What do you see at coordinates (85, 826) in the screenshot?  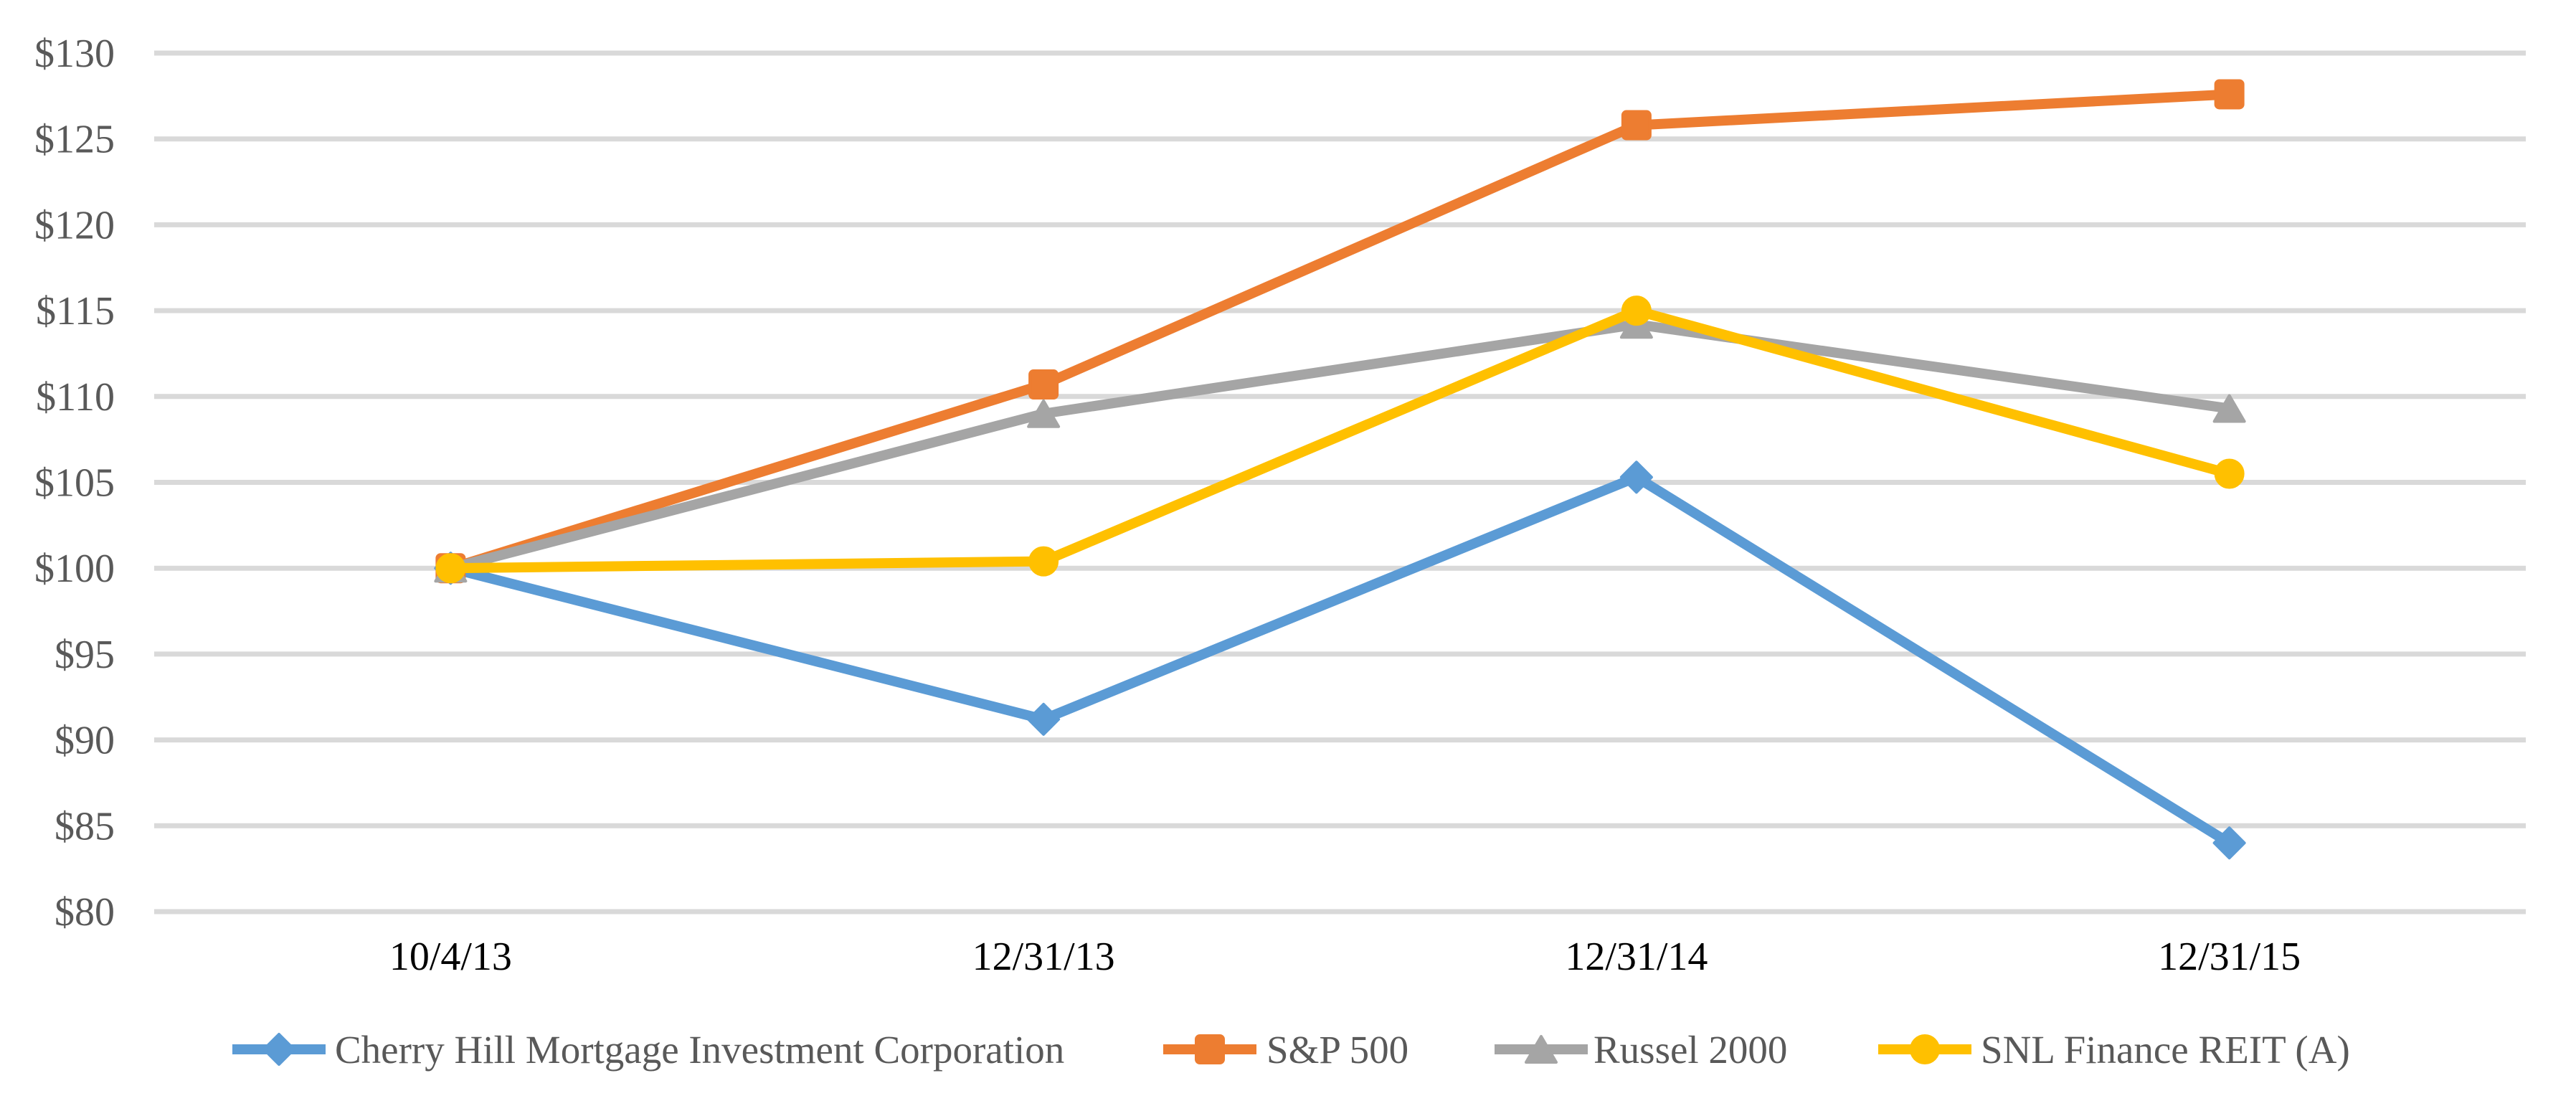 I see `y-axis-tick-label: $85` at bounding box center [85, 826].